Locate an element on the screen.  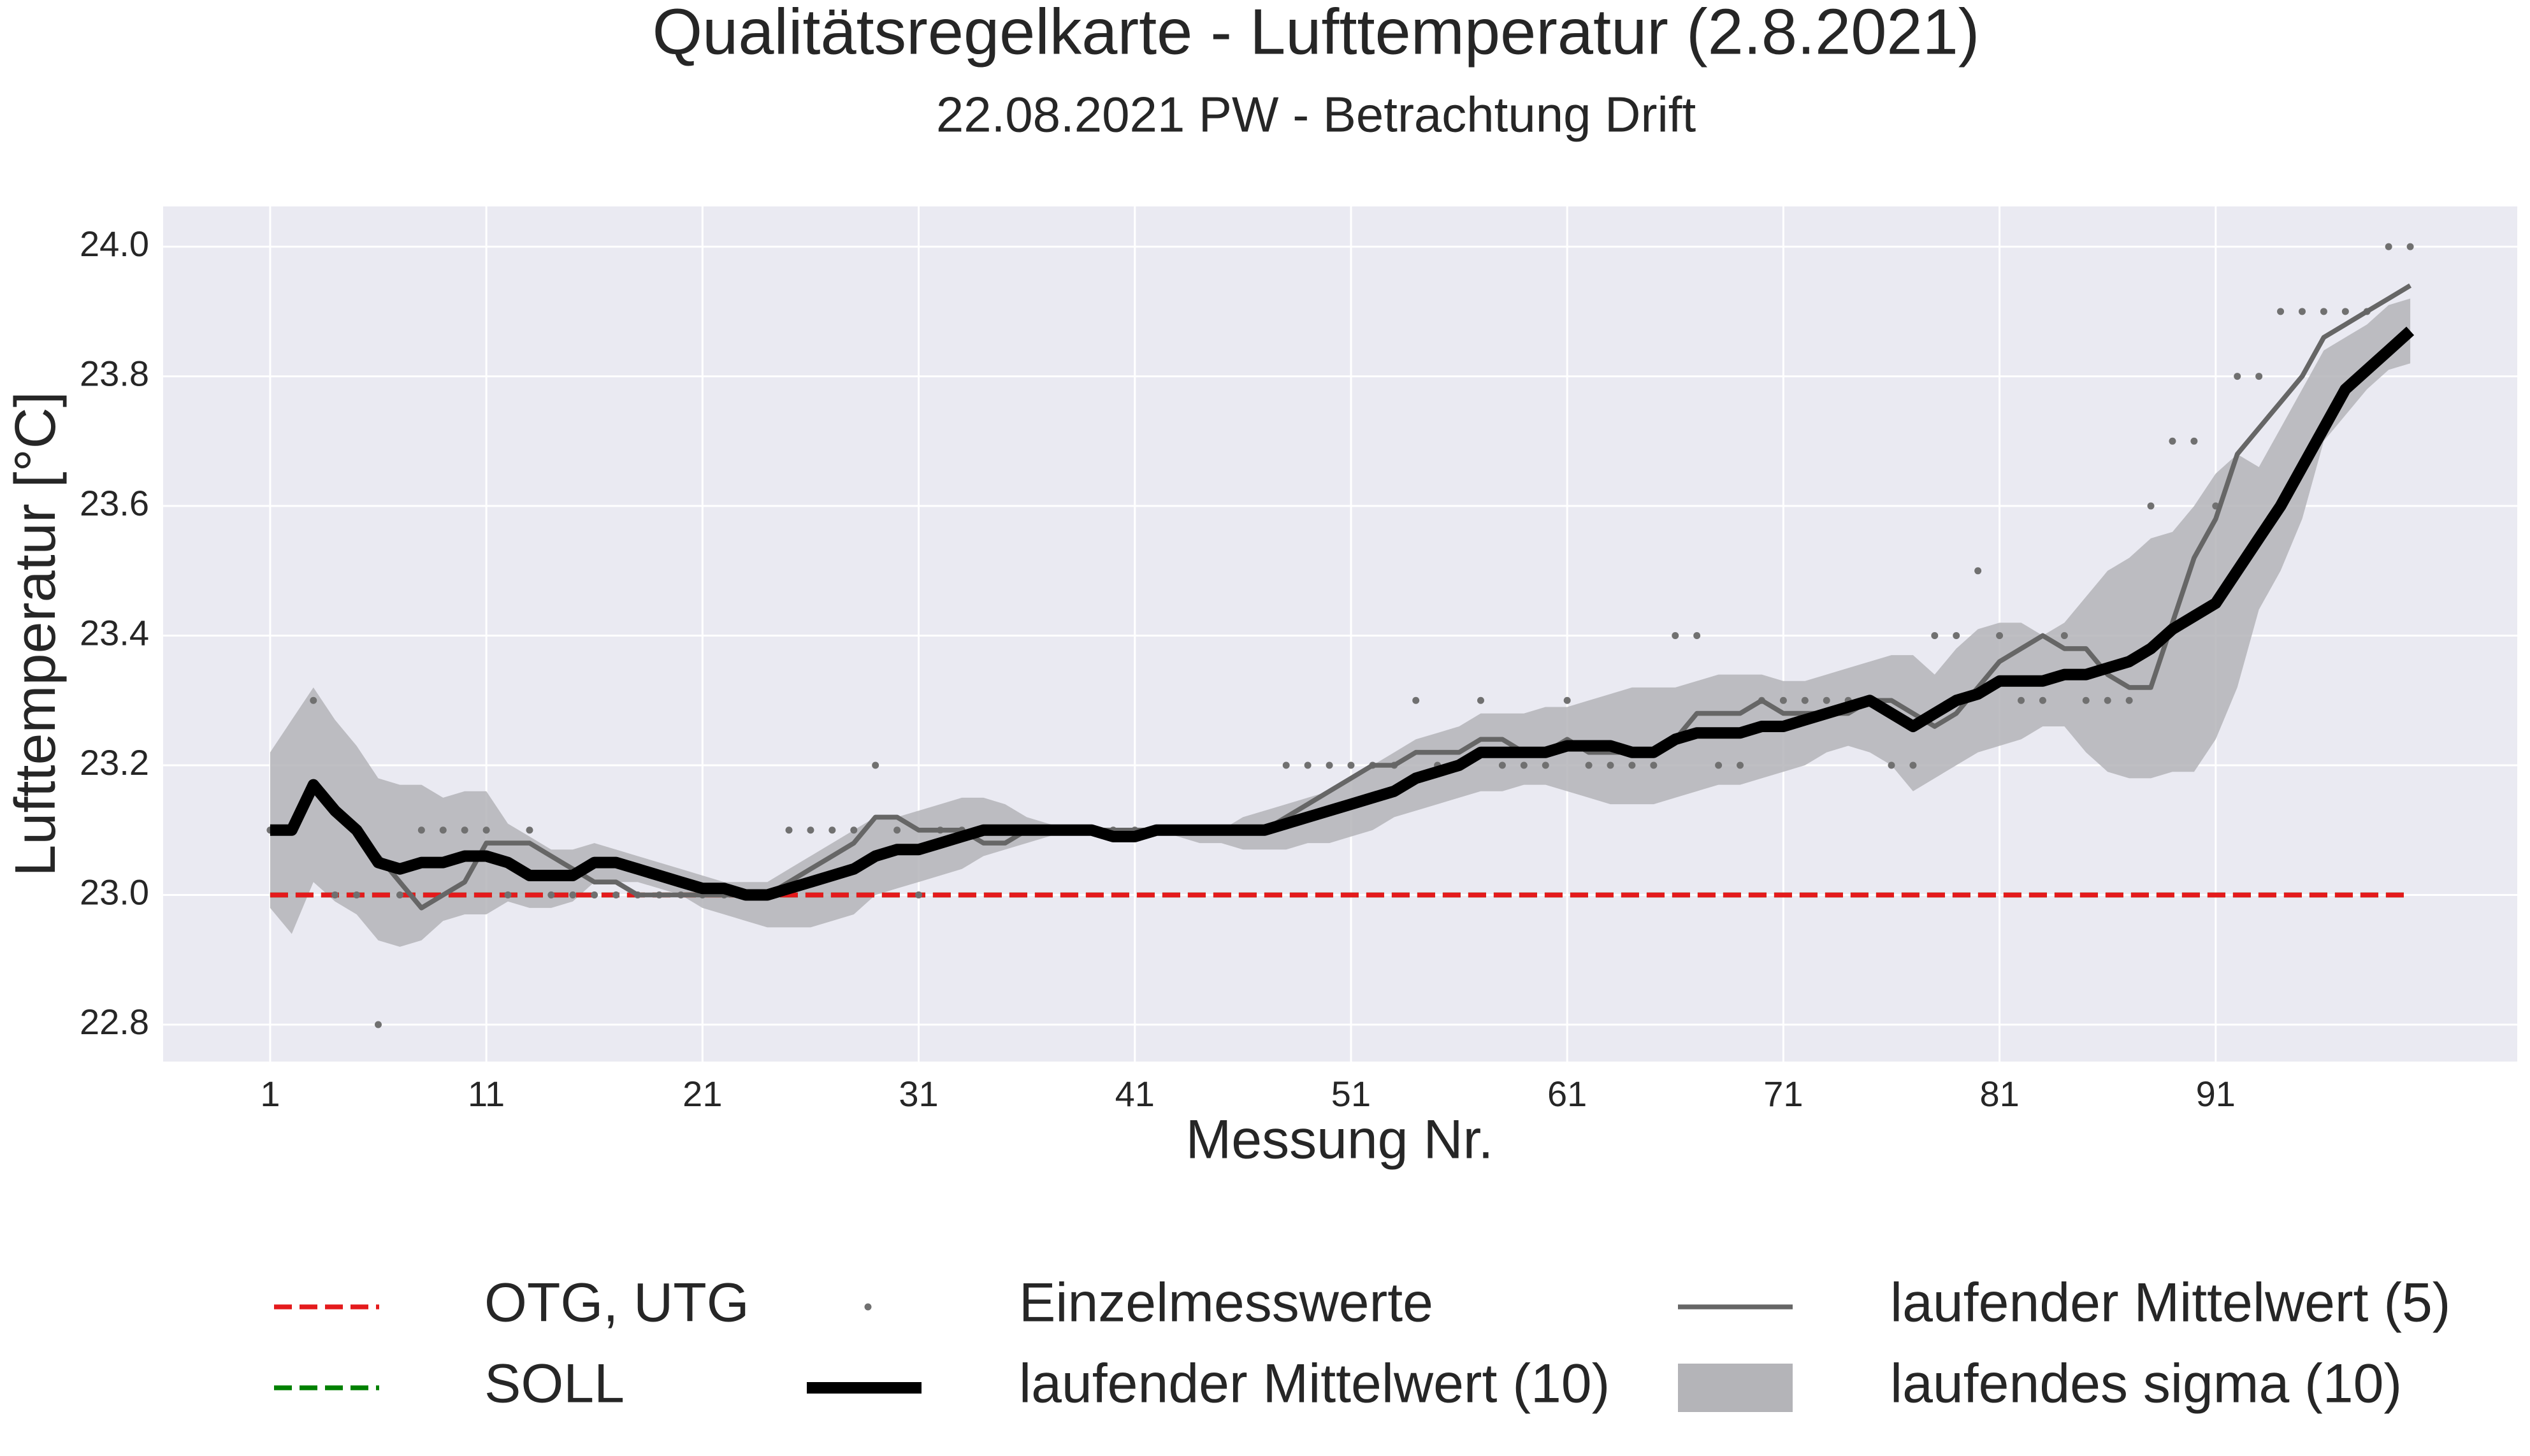
legend-label: laufender Mittelwert (10) is located at coordinates (1314, 1384).